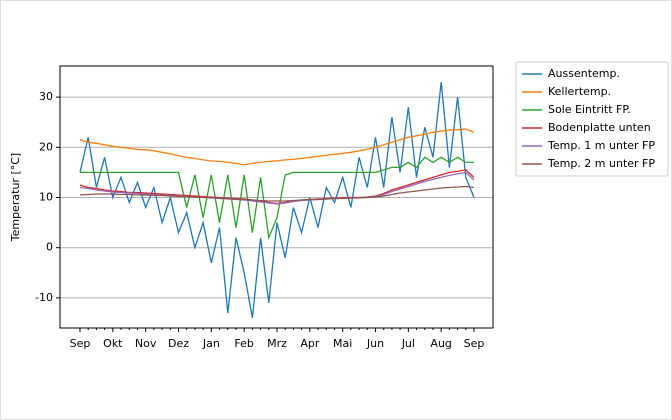  What do you see at coordinates (211, 343) in the screenshot?
I see `x-tick-label: Jan` at bounding box center [211, 343].